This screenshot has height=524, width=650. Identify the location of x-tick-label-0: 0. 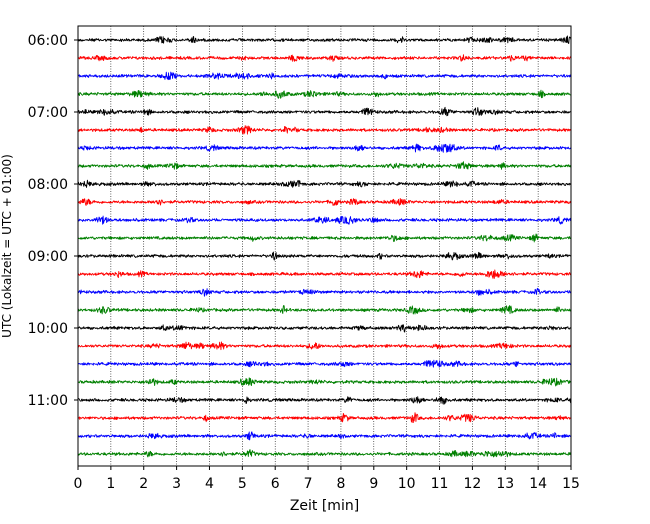
(78, 484).